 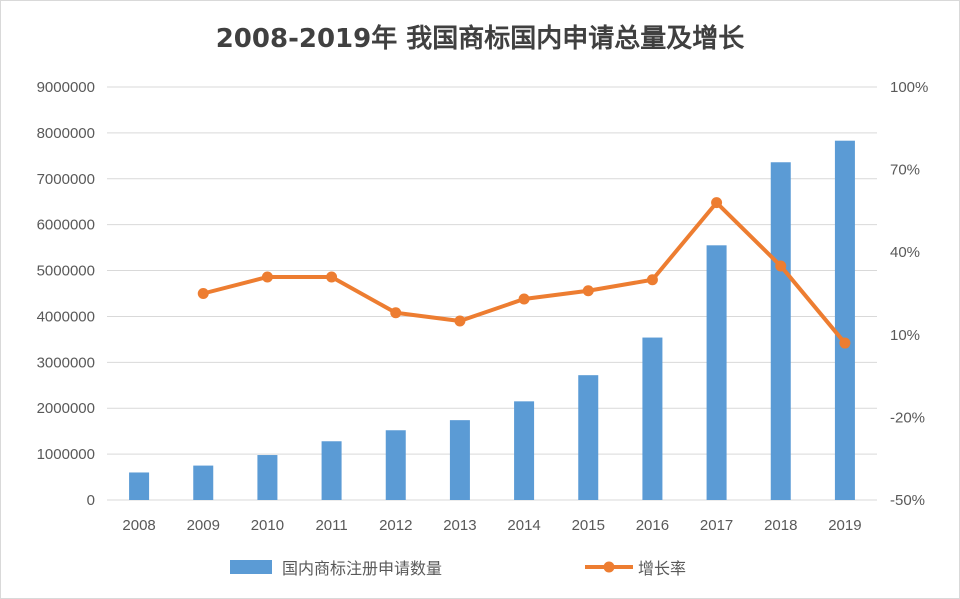 I want to click on x-tick-label: 2017, so click(x=716, y=525).